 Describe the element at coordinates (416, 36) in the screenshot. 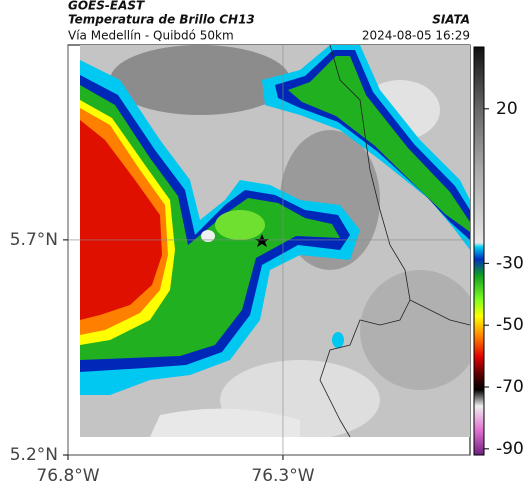

I see `datetime: 2024-08-05 16:29` at that location.